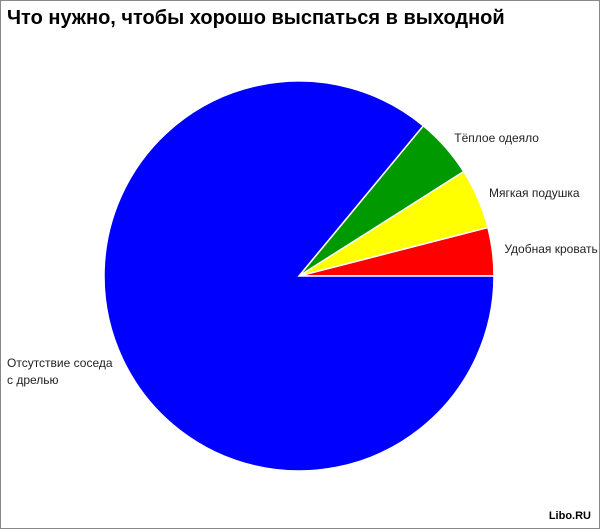  I want to click on slice-label: Тёплое одеяло, so click(496, 138).